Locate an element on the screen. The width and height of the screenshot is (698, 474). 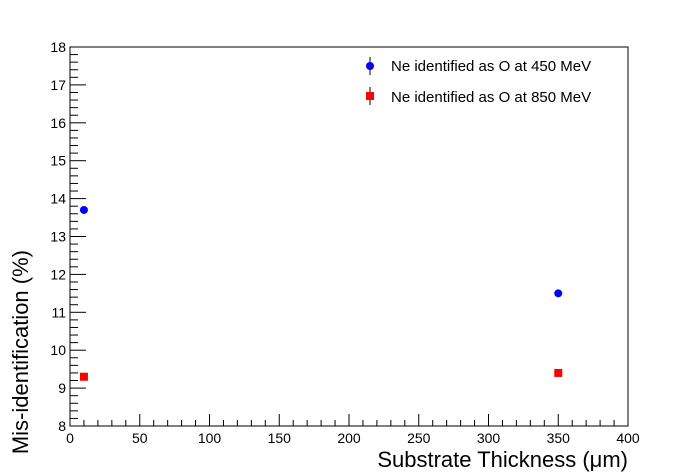
y-tick-label: 16 is located at coordinates (58, 123).